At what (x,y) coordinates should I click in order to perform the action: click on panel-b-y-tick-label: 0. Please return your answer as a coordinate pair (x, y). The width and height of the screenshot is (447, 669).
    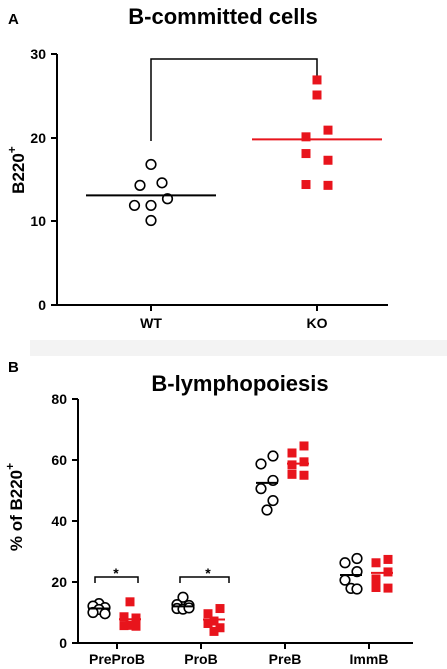
    Looking at the image, I should click on (63, 643).